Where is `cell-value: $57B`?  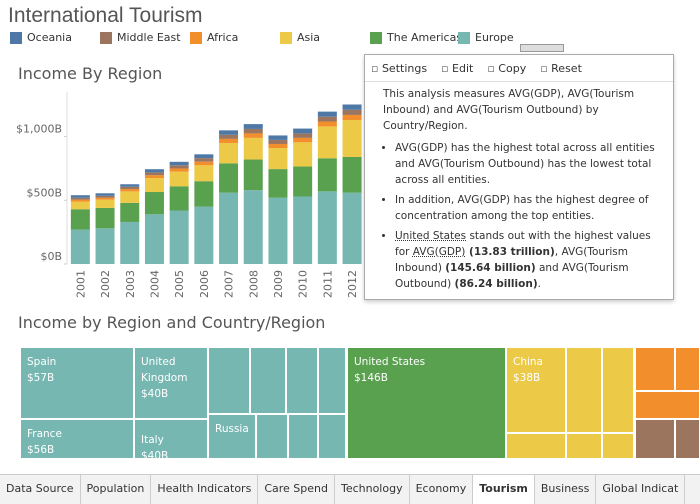
cell-value: $57B is located at coordinates (41, 378).